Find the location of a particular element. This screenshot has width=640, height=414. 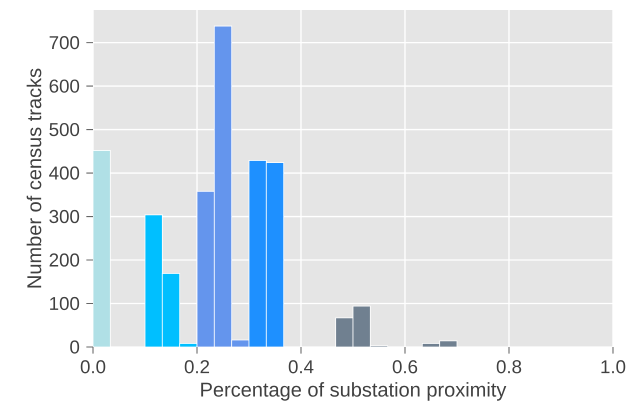

x-tick-label: 0.8 is located at coordinates (509, 367).